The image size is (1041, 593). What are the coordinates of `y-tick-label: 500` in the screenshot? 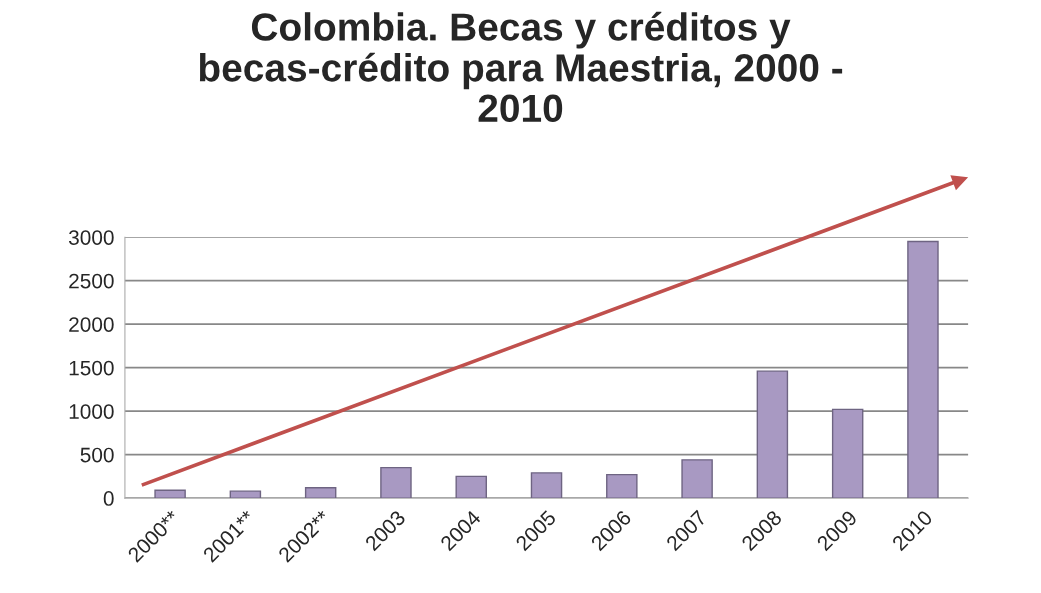 It's located at (97, 455).